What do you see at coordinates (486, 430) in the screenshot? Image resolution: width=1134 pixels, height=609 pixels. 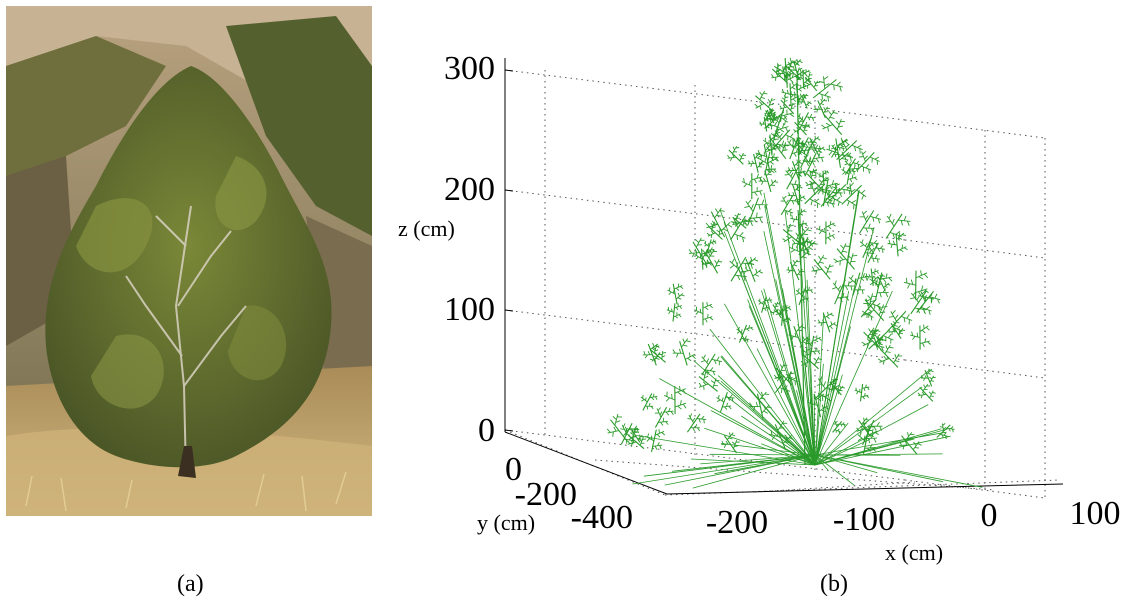 I see `z-tick-label: 0` at bounding box center [486, 430].